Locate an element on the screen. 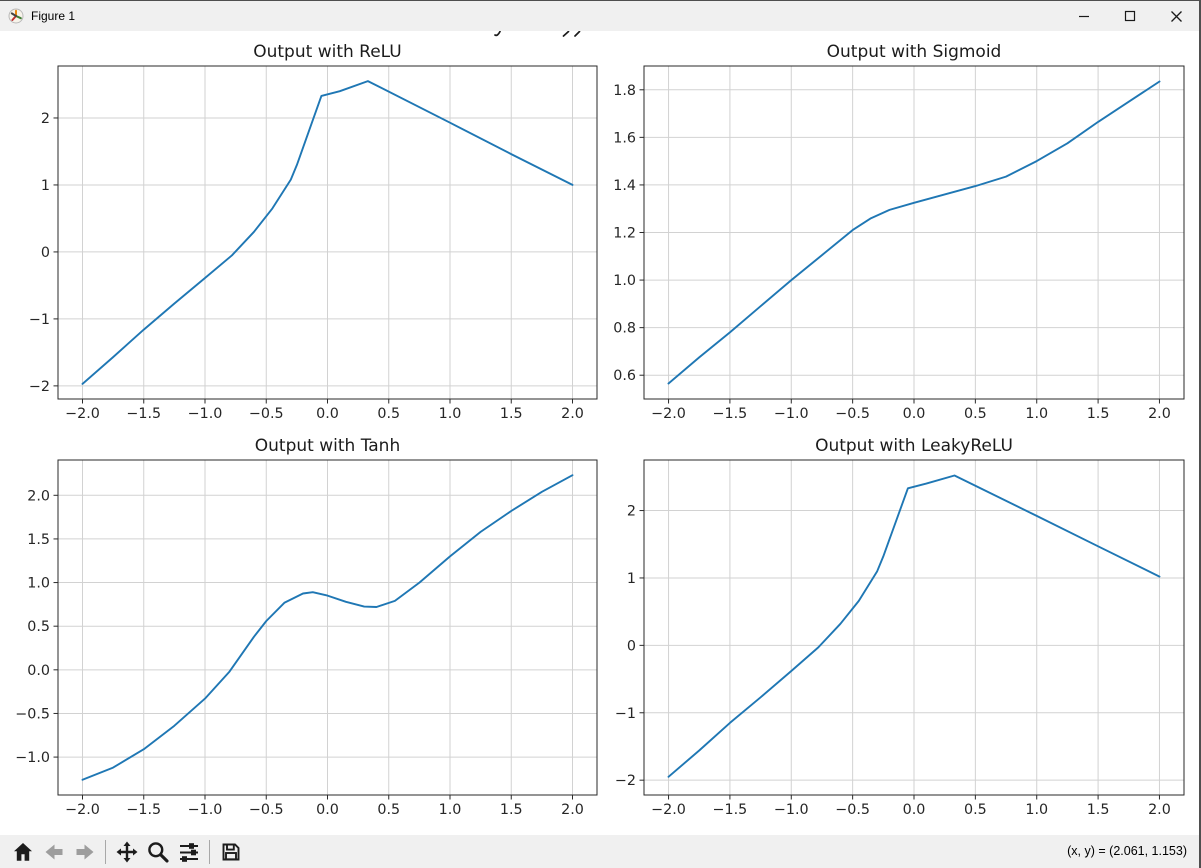 This screenshot has height=868, width=1201. home-button is located at coordinates (22, 851).